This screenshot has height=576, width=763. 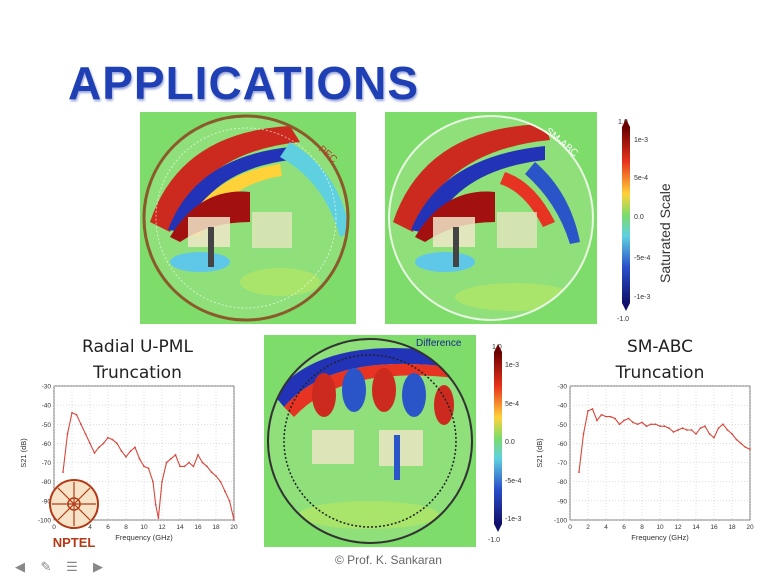 I want to click on chart2-ytick-7: -100, so click(x=560, y=521).